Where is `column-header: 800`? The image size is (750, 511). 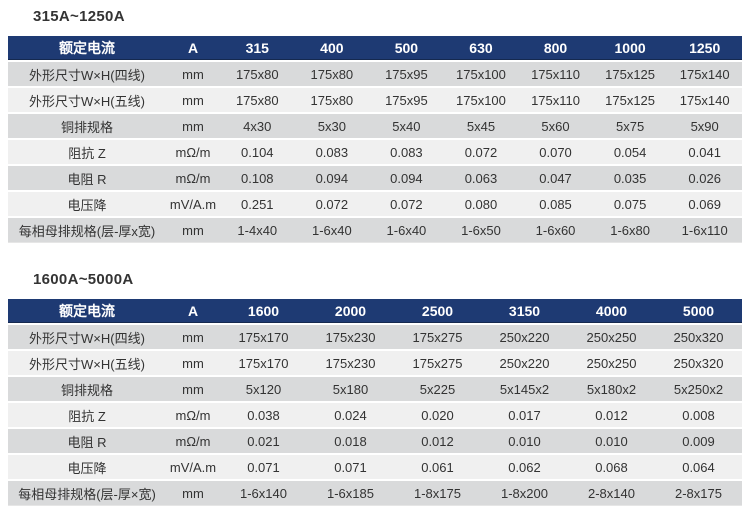 column-header: 800 is located at coordinates (555, 49).